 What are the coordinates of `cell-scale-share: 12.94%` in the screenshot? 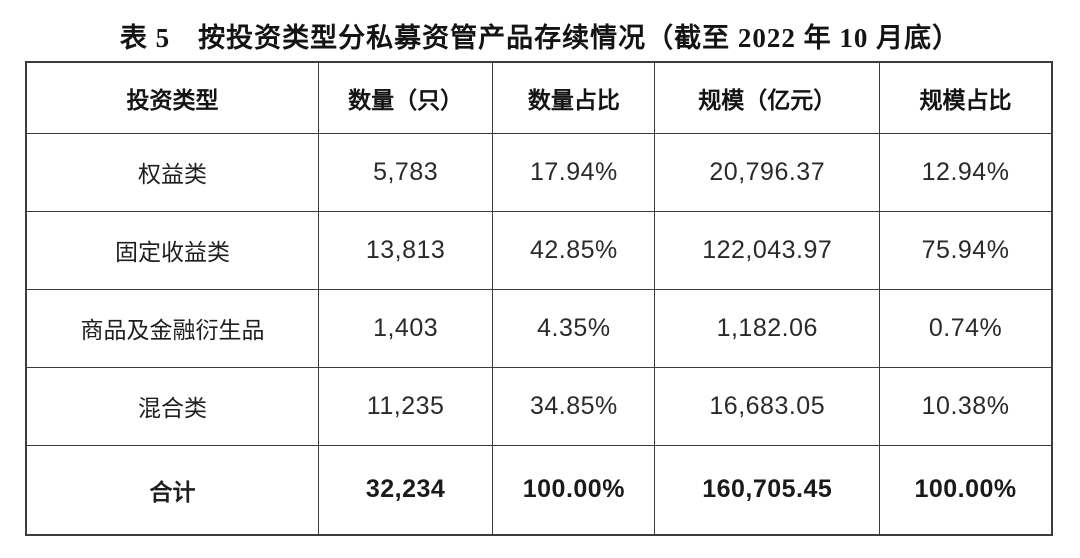 It's located at (966, 172).